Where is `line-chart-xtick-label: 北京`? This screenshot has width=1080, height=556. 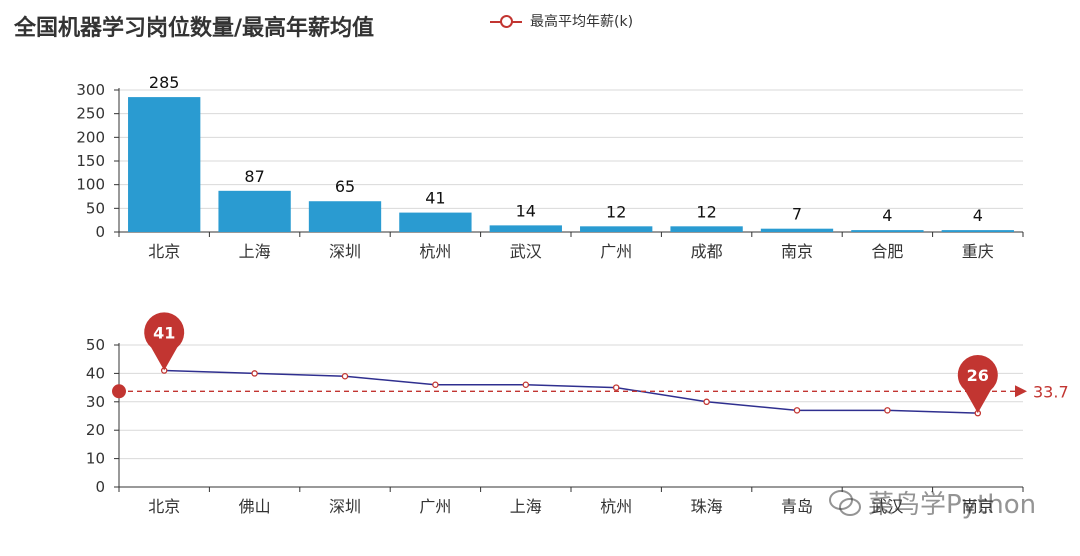
line-chart-xtick-label: 北京 is located at coordinates (164, 506).